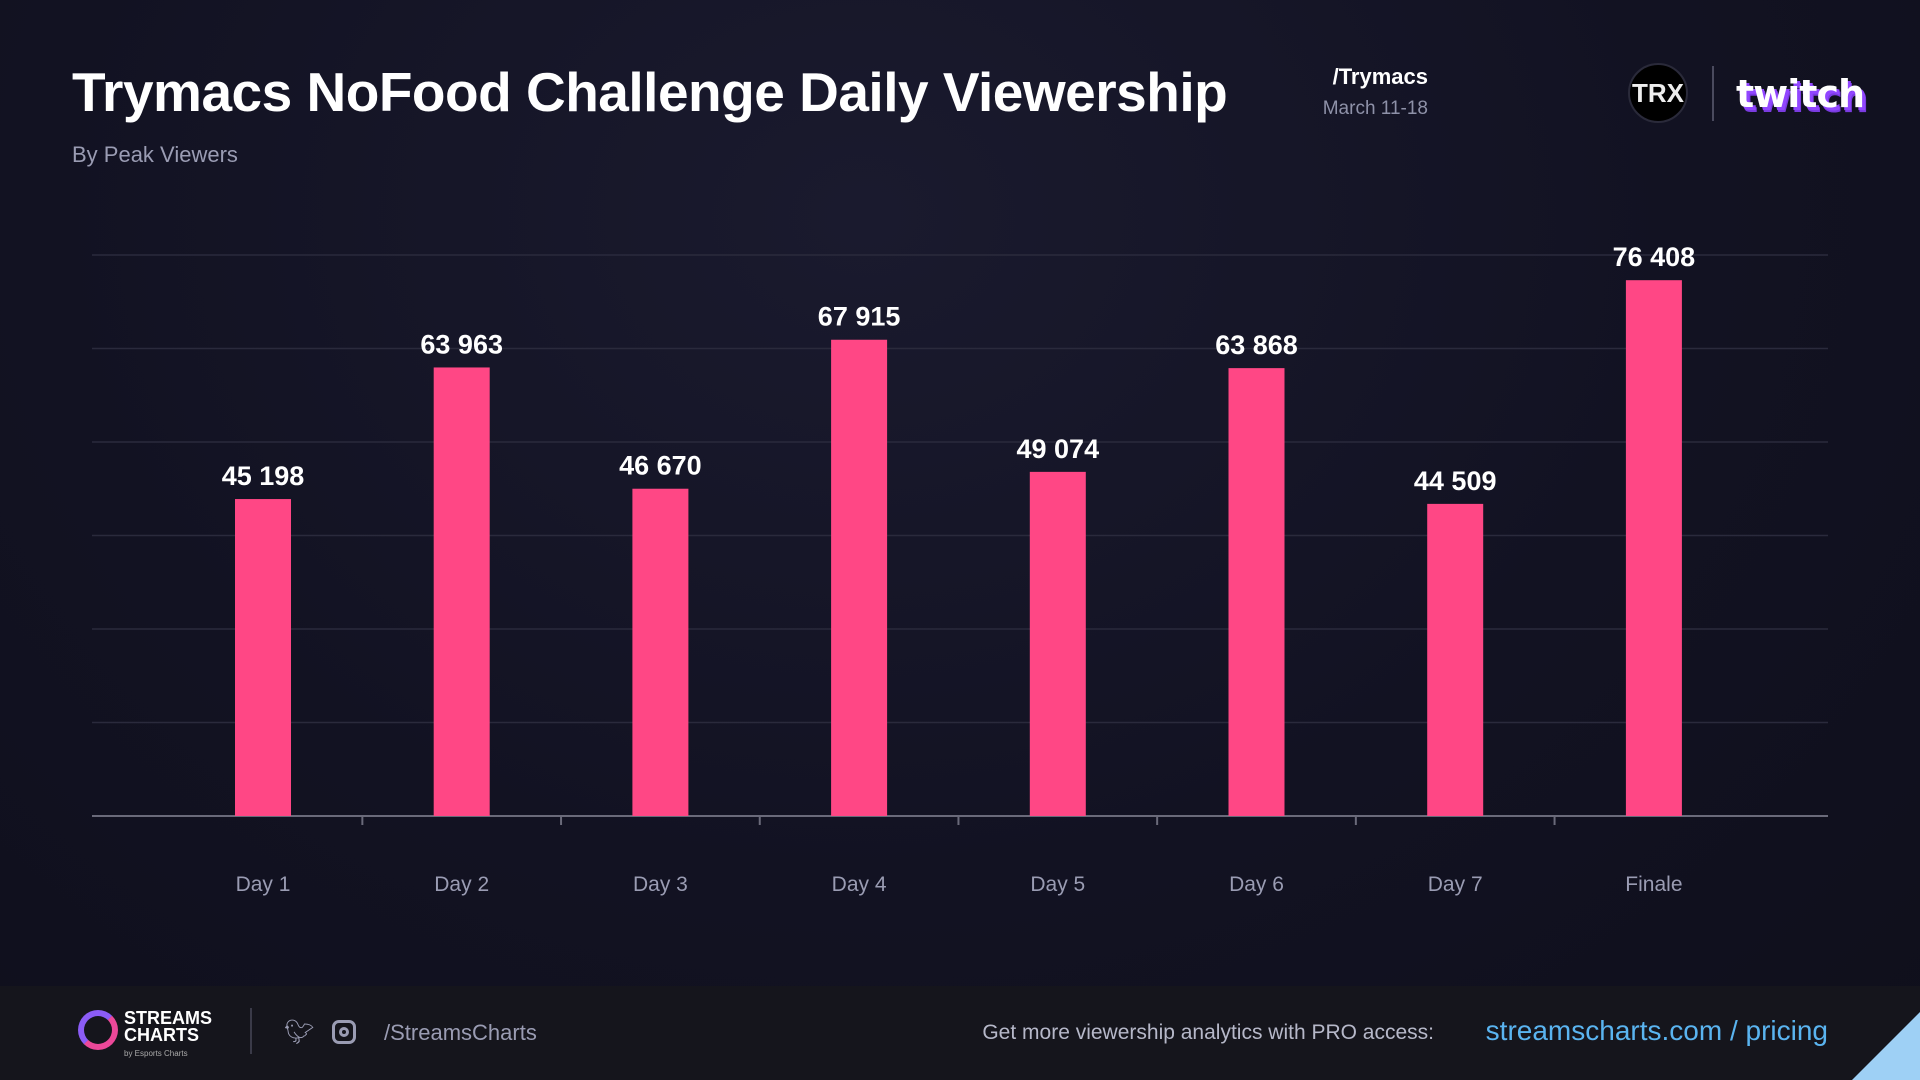  What do you see at coordinates (1057, 884) in the screenshot?
I see `x-tick-label: Day 5` at bounding box center [1057, 884].